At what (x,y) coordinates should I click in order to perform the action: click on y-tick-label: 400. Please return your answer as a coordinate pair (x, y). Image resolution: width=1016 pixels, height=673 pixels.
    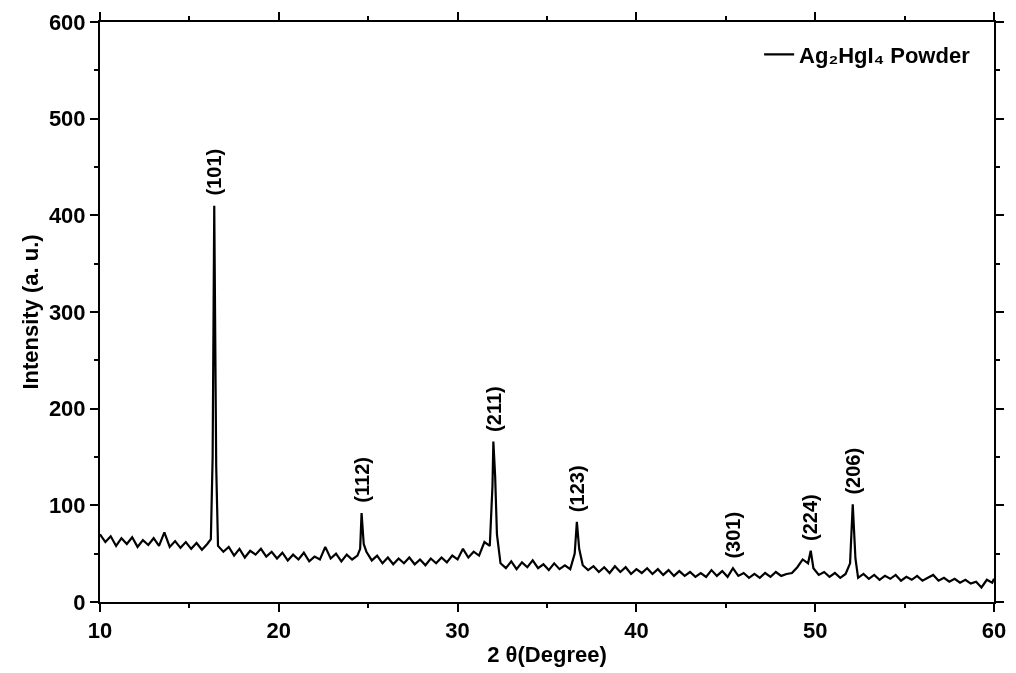
    Looking at the image, I should click on (67, 216).